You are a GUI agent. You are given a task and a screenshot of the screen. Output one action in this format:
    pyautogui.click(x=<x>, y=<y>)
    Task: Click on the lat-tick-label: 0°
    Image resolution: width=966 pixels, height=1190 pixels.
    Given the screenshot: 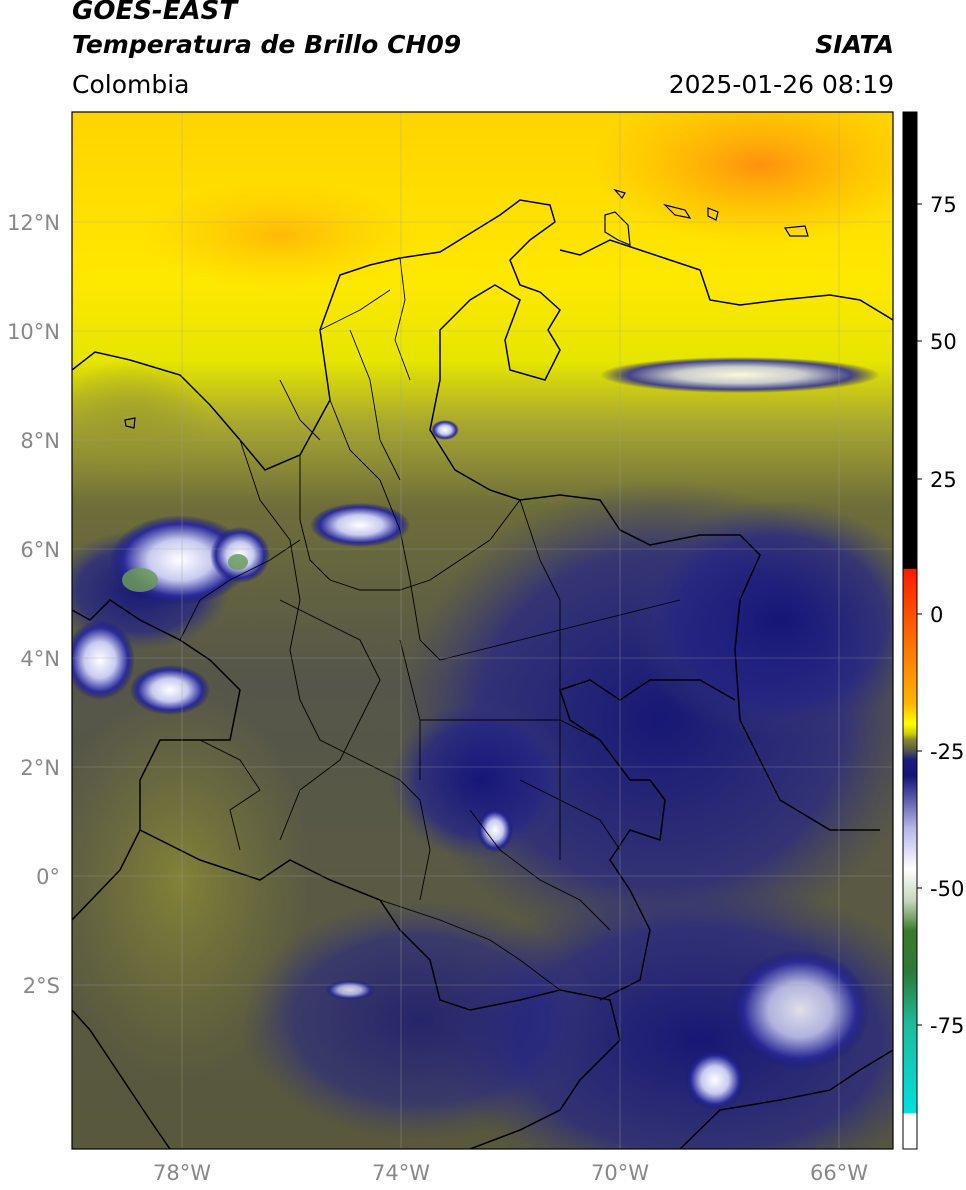 What is the action you would take?
    pyautogui.click(x=48, y=877)
    